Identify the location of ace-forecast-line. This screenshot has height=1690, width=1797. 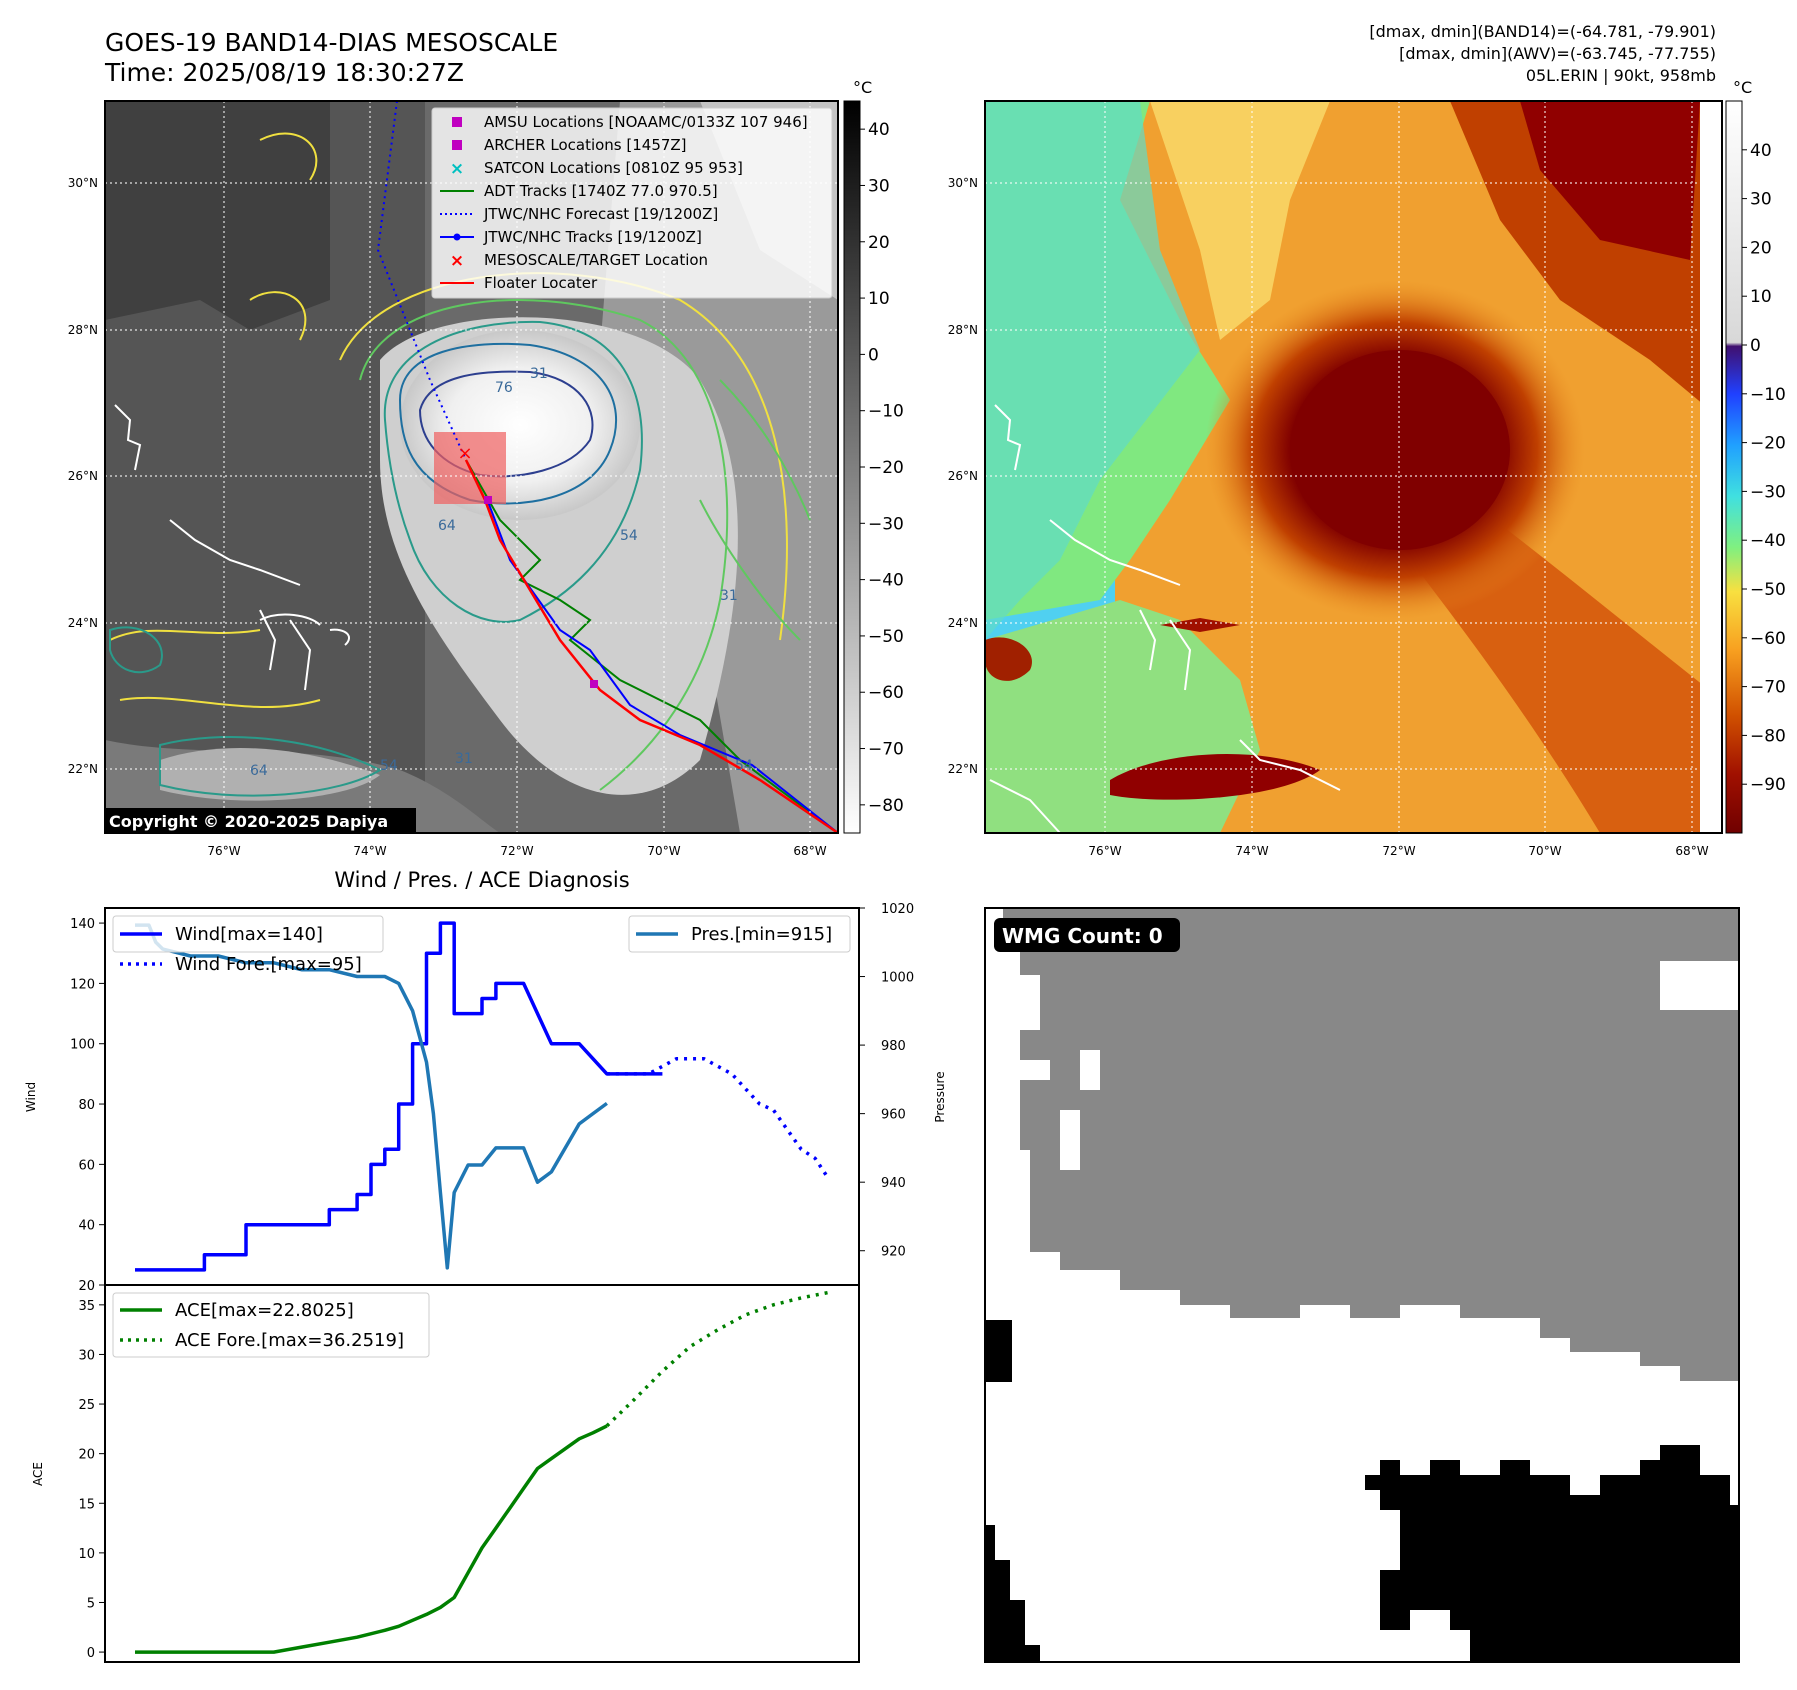
(717, 1359).